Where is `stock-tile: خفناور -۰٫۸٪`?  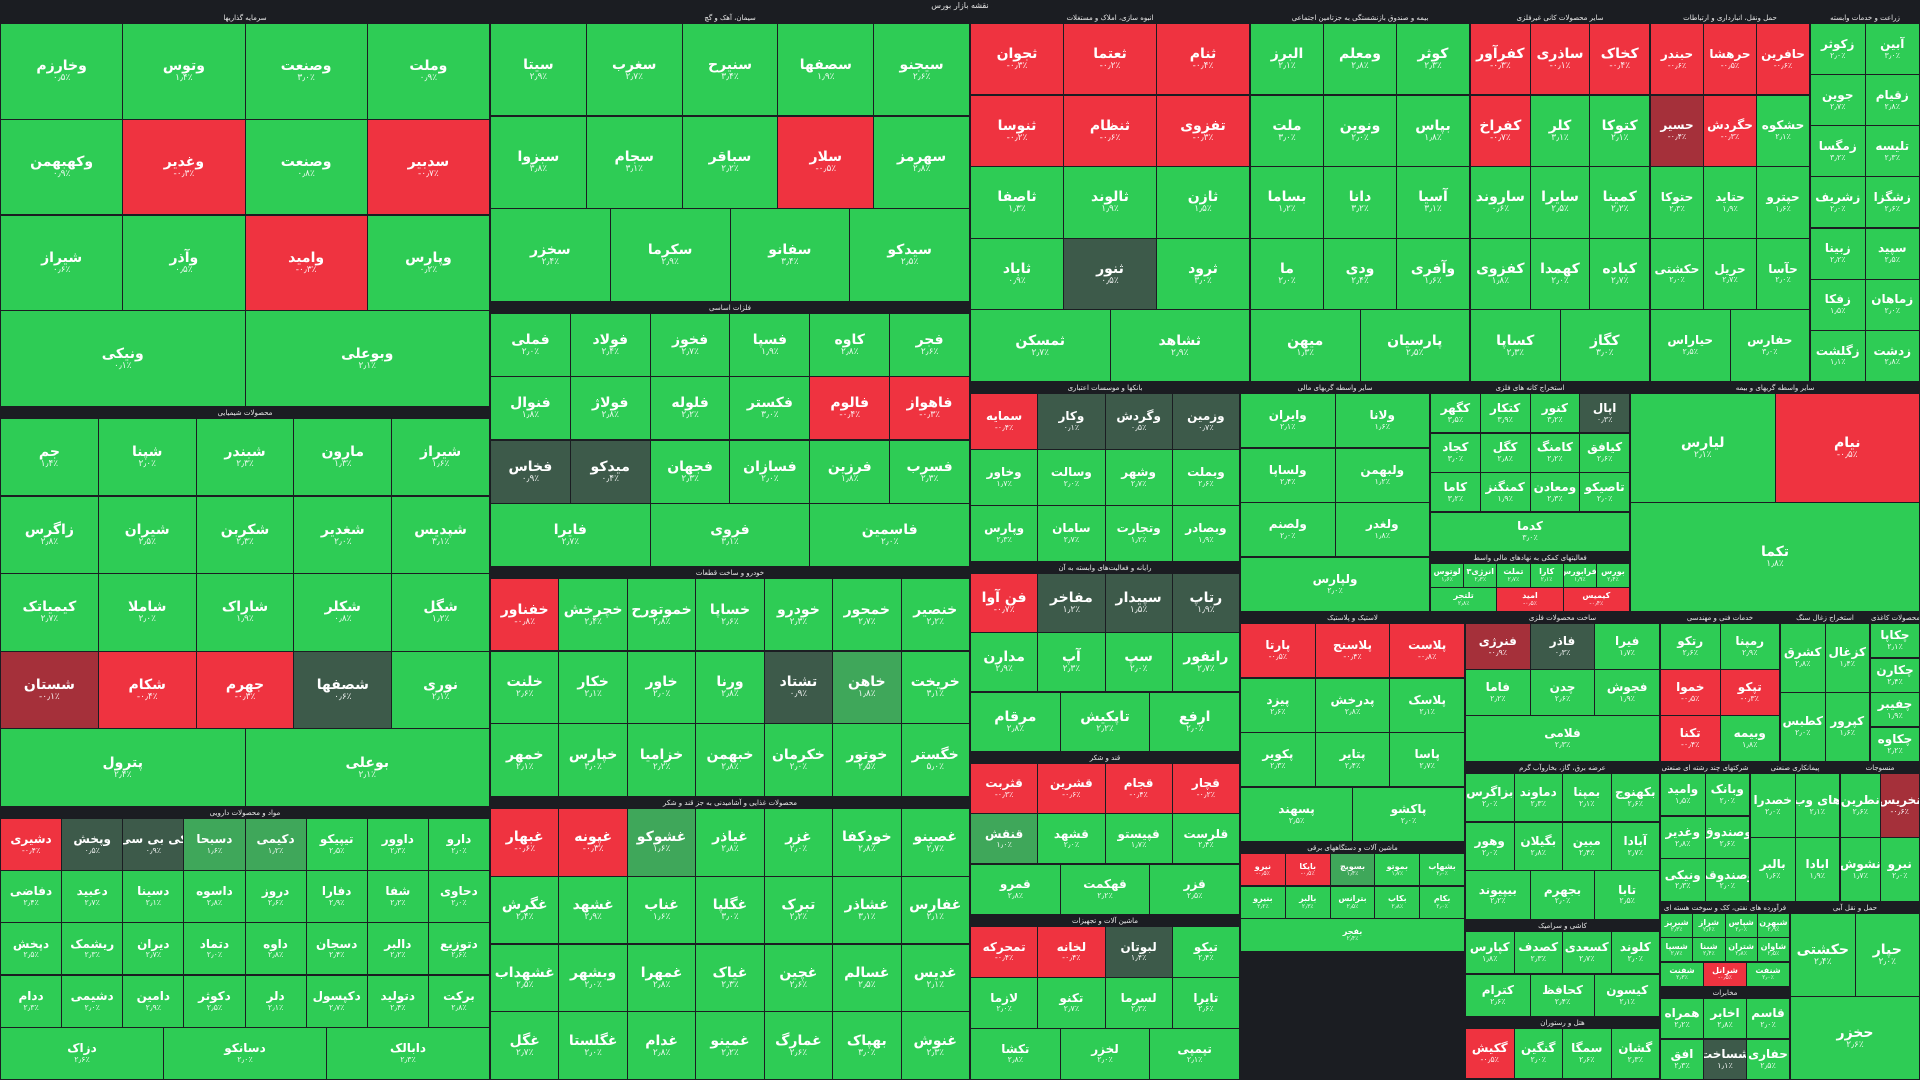
stock-tile: خفناور -۰٫۸٪ is located at coordinates (525, 615).